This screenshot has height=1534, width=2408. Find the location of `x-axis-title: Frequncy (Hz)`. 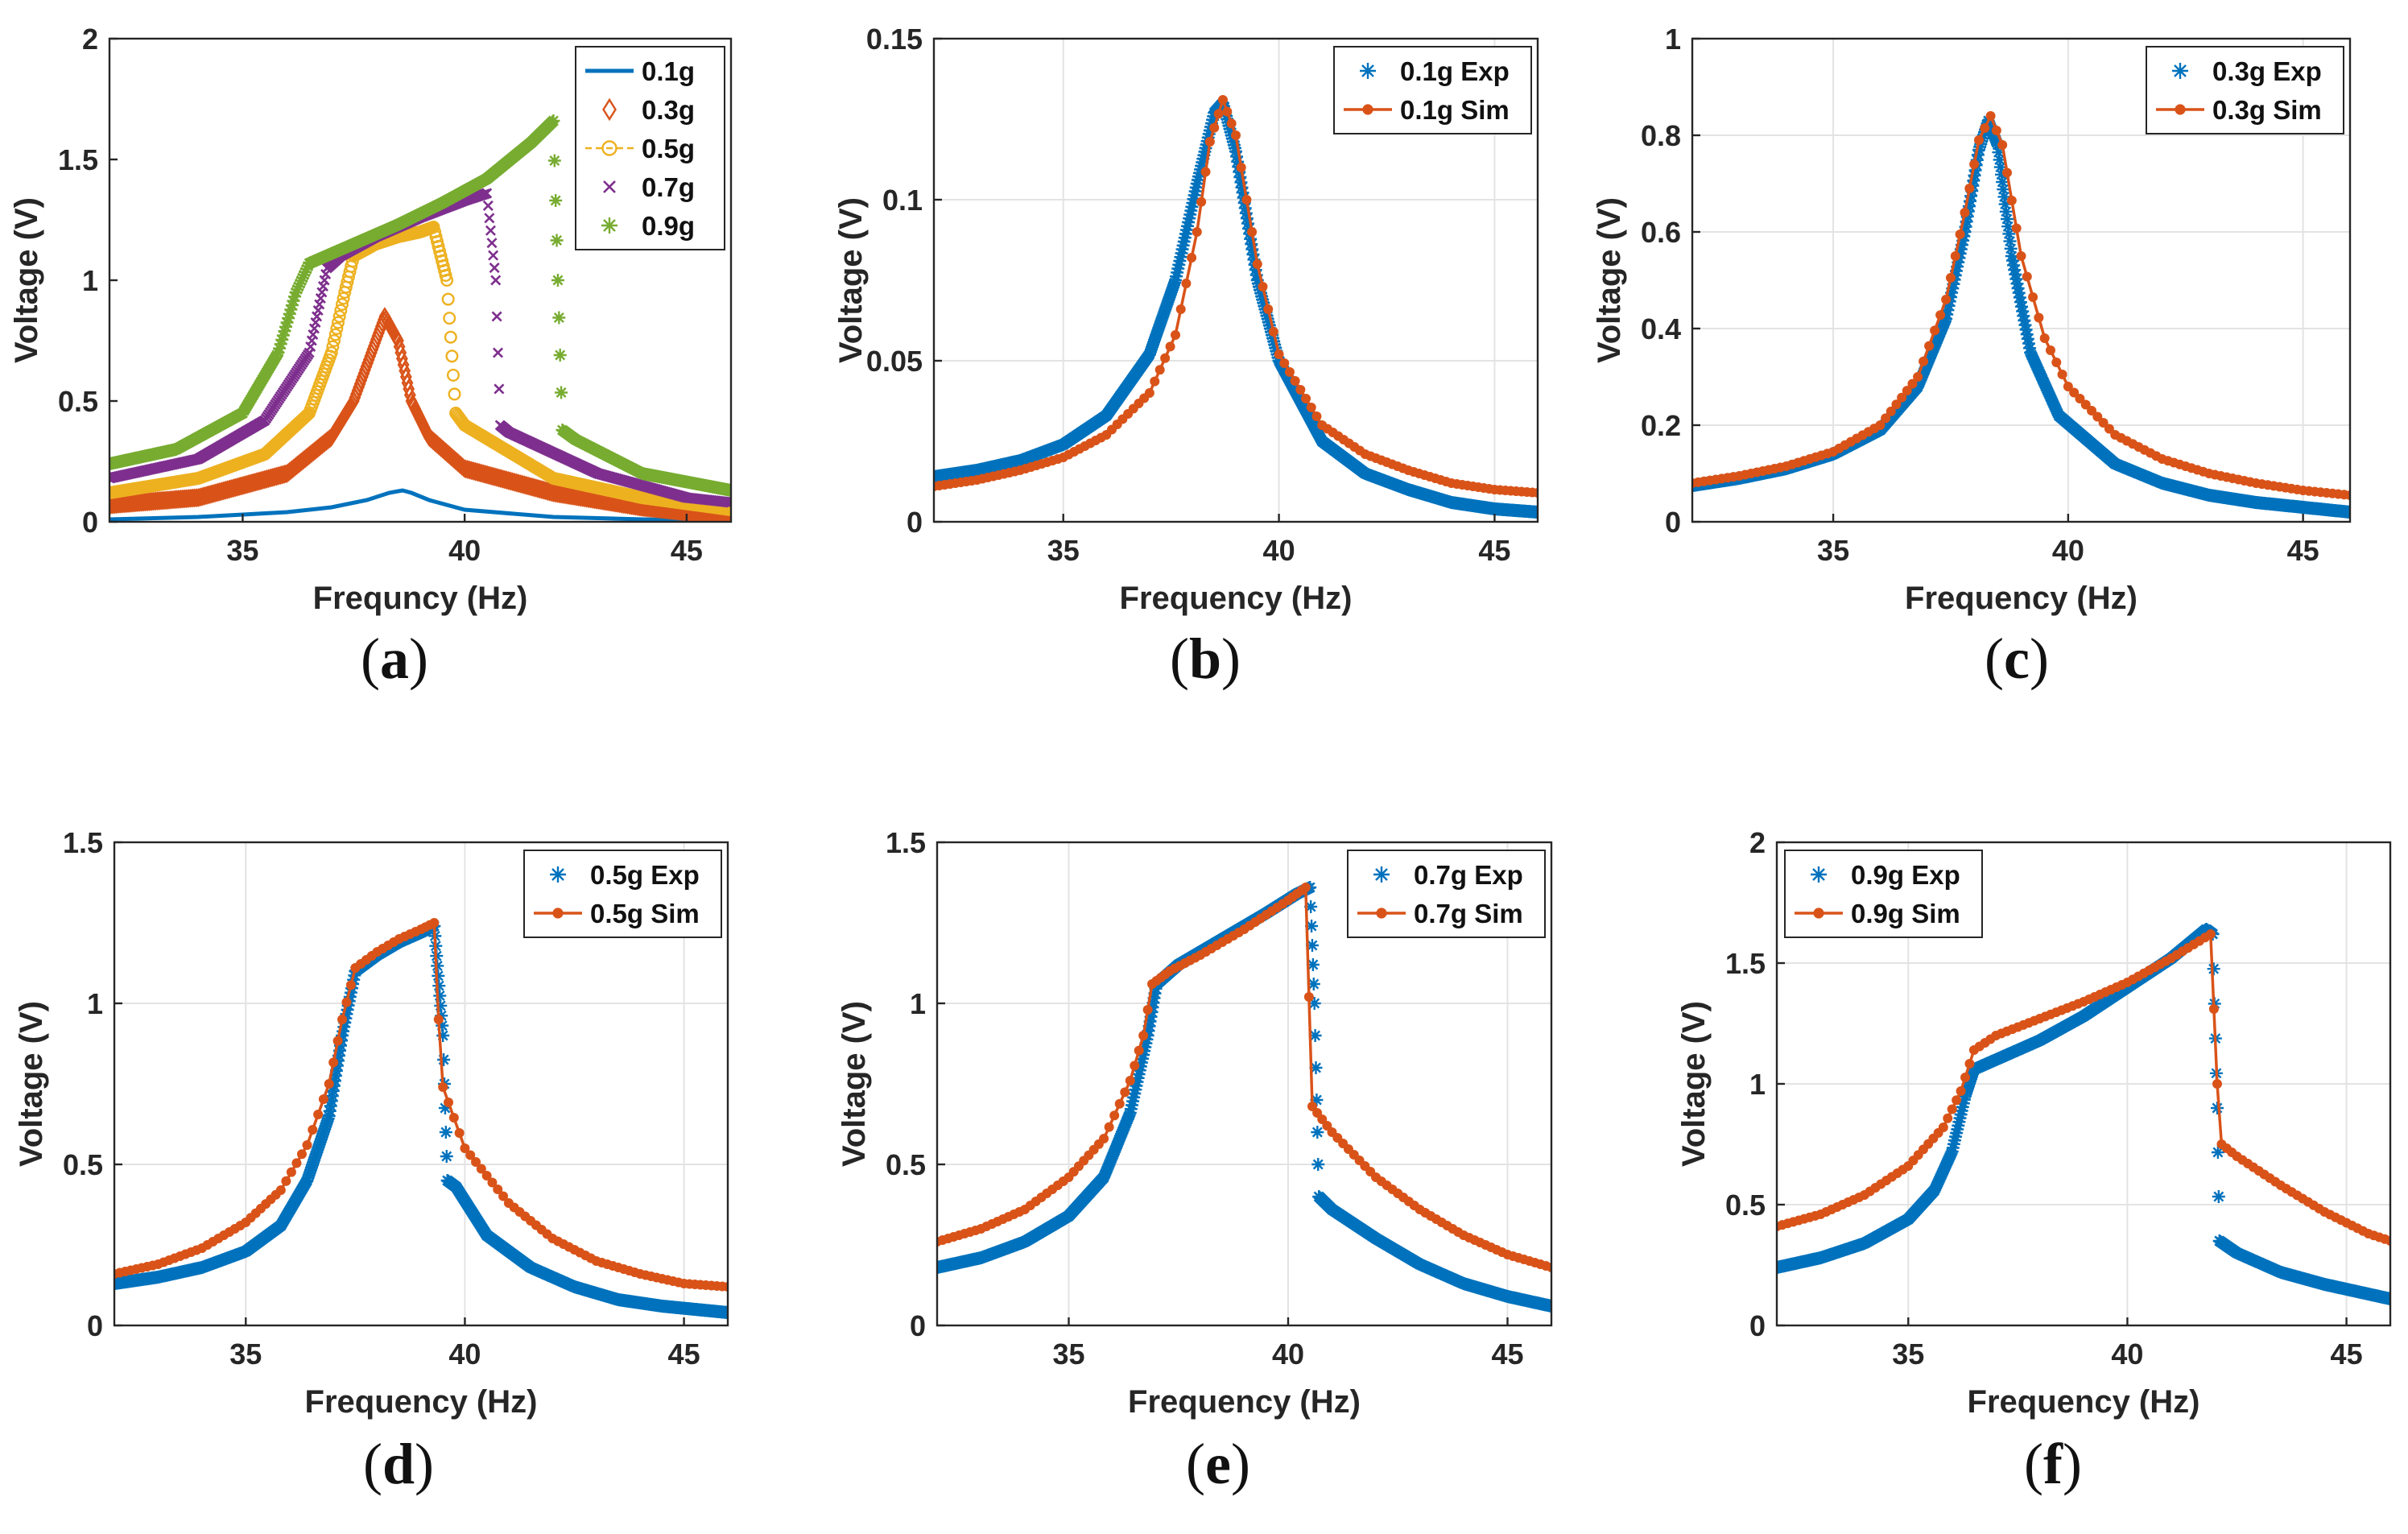

x-axis-title: Frequncy (Hz) is located at coordinates (420, 598).